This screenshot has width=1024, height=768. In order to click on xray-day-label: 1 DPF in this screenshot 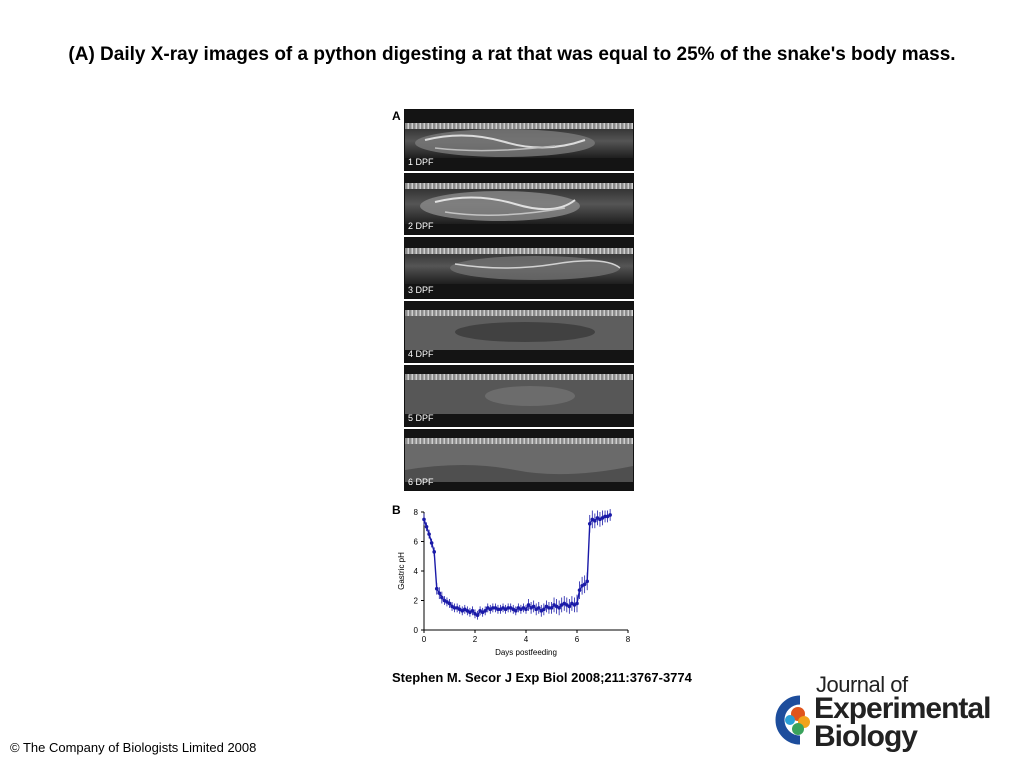, I will do `click(421, 162)`.